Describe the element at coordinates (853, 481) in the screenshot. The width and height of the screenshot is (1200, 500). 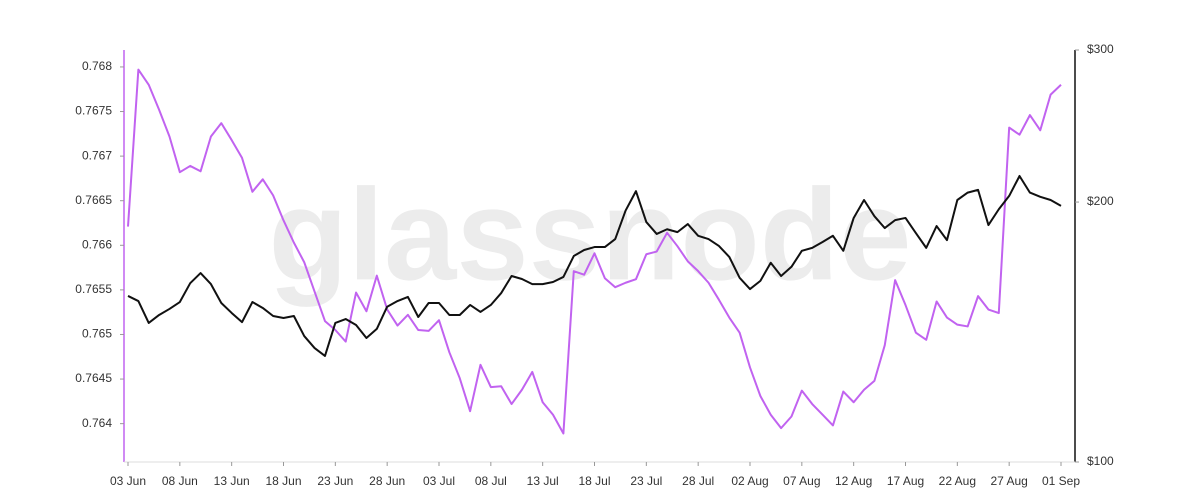
I see `x-tick-label: 12 Aug` at that location.